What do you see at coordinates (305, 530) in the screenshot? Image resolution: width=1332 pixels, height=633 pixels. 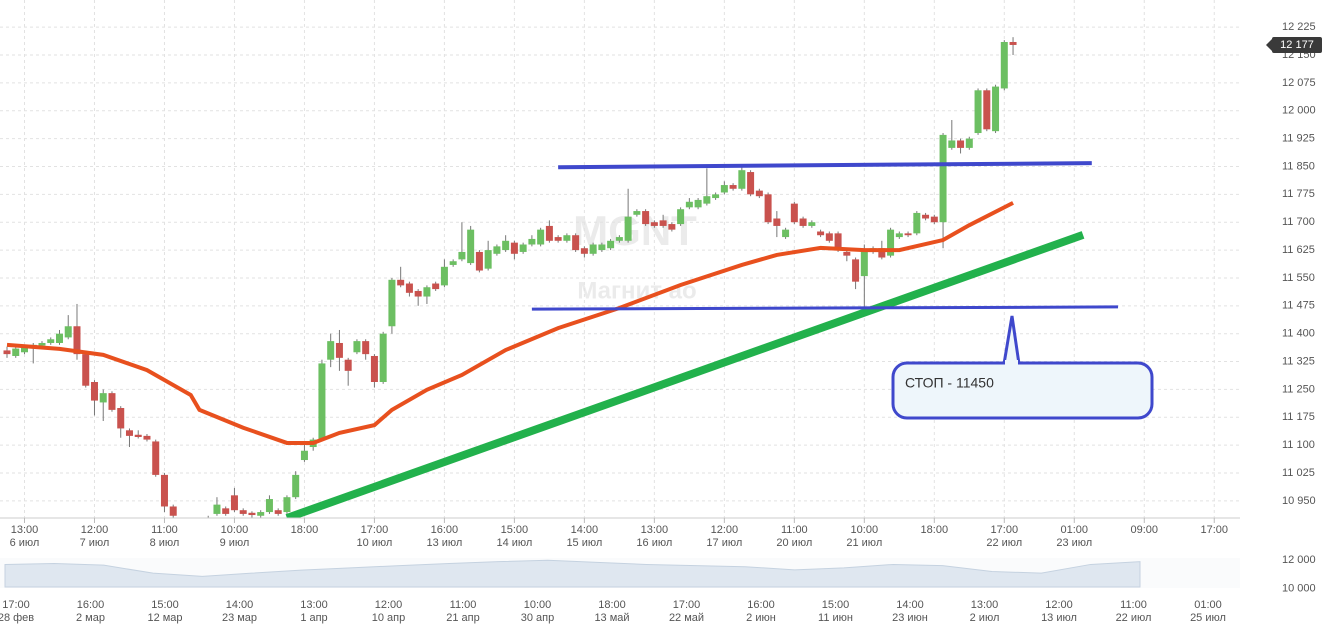 I see `x-tick-label: 18:00` at bounding box center [305, 530].